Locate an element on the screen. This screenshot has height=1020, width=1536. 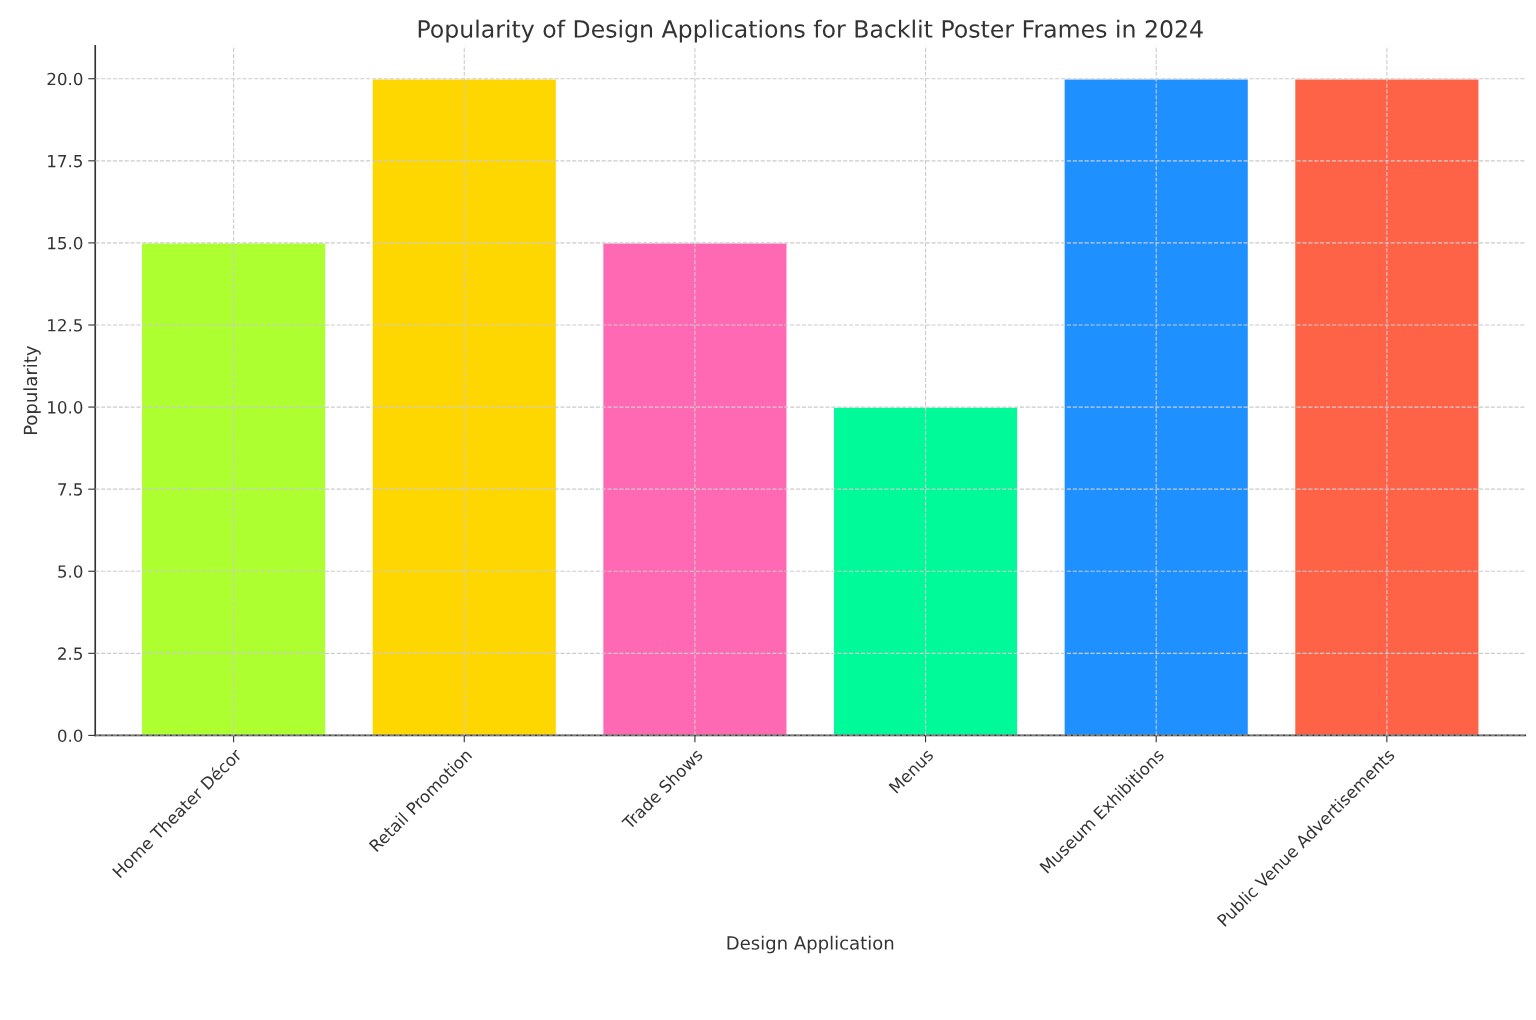
x-axis-title: Design Application is located at coordinates (810, 944).